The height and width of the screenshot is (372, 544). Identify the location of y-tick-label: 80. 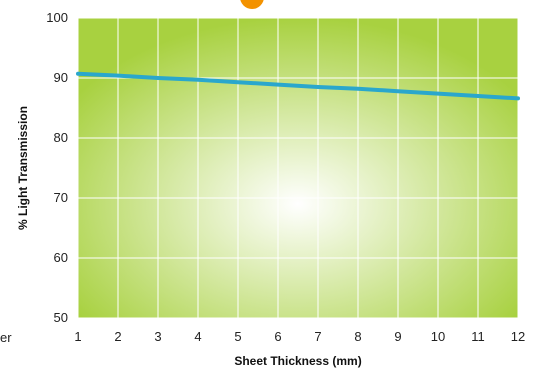
(61, 137).